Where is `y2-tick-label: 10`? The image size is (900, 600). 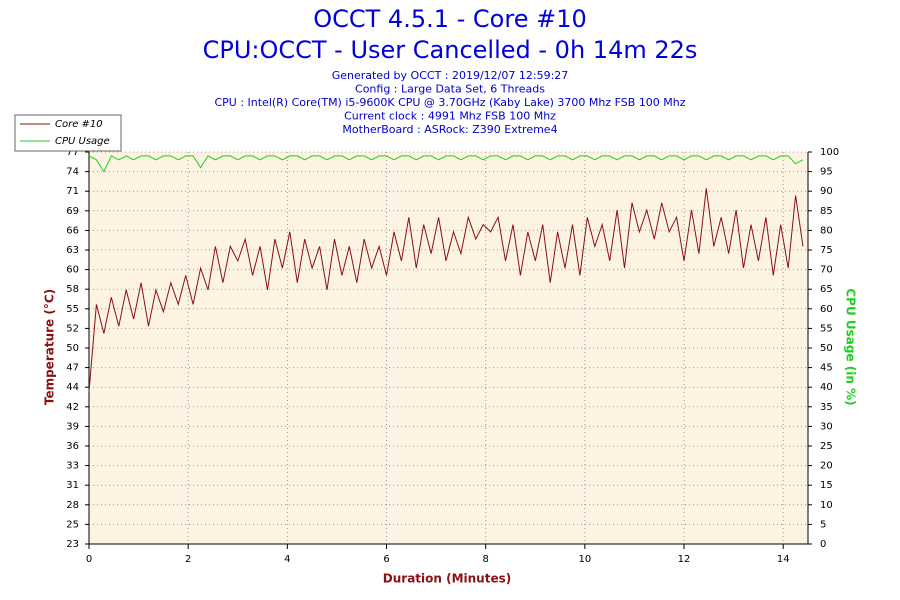 y2-tick-label: 10 is located at coordinates (826, 505).